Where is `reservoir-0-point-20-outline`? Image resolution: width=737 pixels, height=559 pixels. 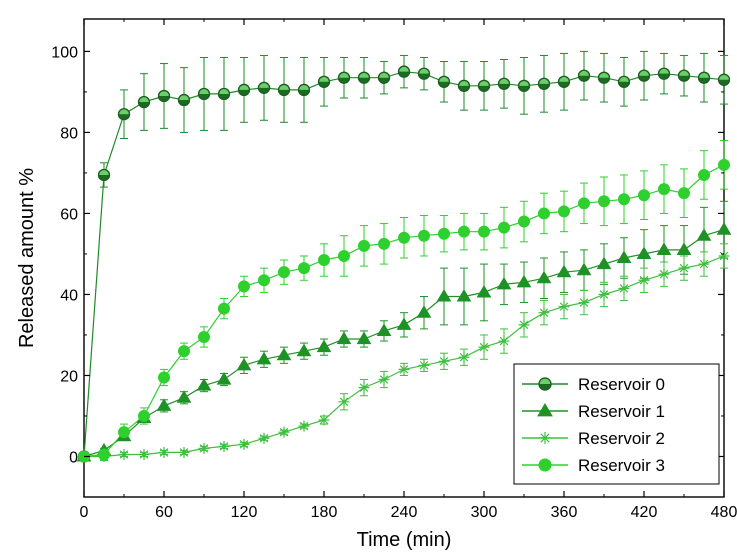
reservoir-0-point-20-outline is located at coordinates (484, 85).